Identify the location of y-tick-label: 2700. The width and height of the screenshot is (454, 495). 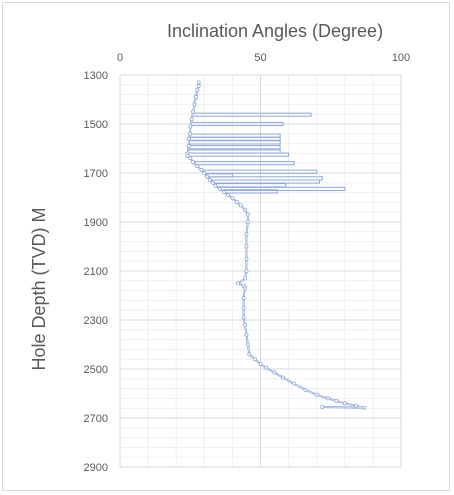
(96, 419).